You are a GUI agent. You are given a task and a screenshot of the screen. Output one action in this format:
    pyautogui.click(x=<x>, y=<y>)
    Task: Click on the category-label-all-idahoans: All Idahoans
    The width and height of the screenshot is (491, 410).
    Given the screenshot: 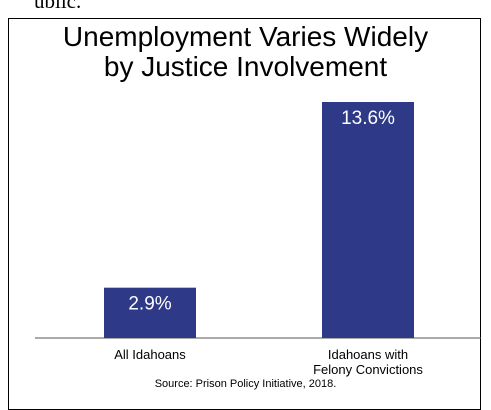 What is the action you would take?
    pyautogui.click(x=150, y=354)
    